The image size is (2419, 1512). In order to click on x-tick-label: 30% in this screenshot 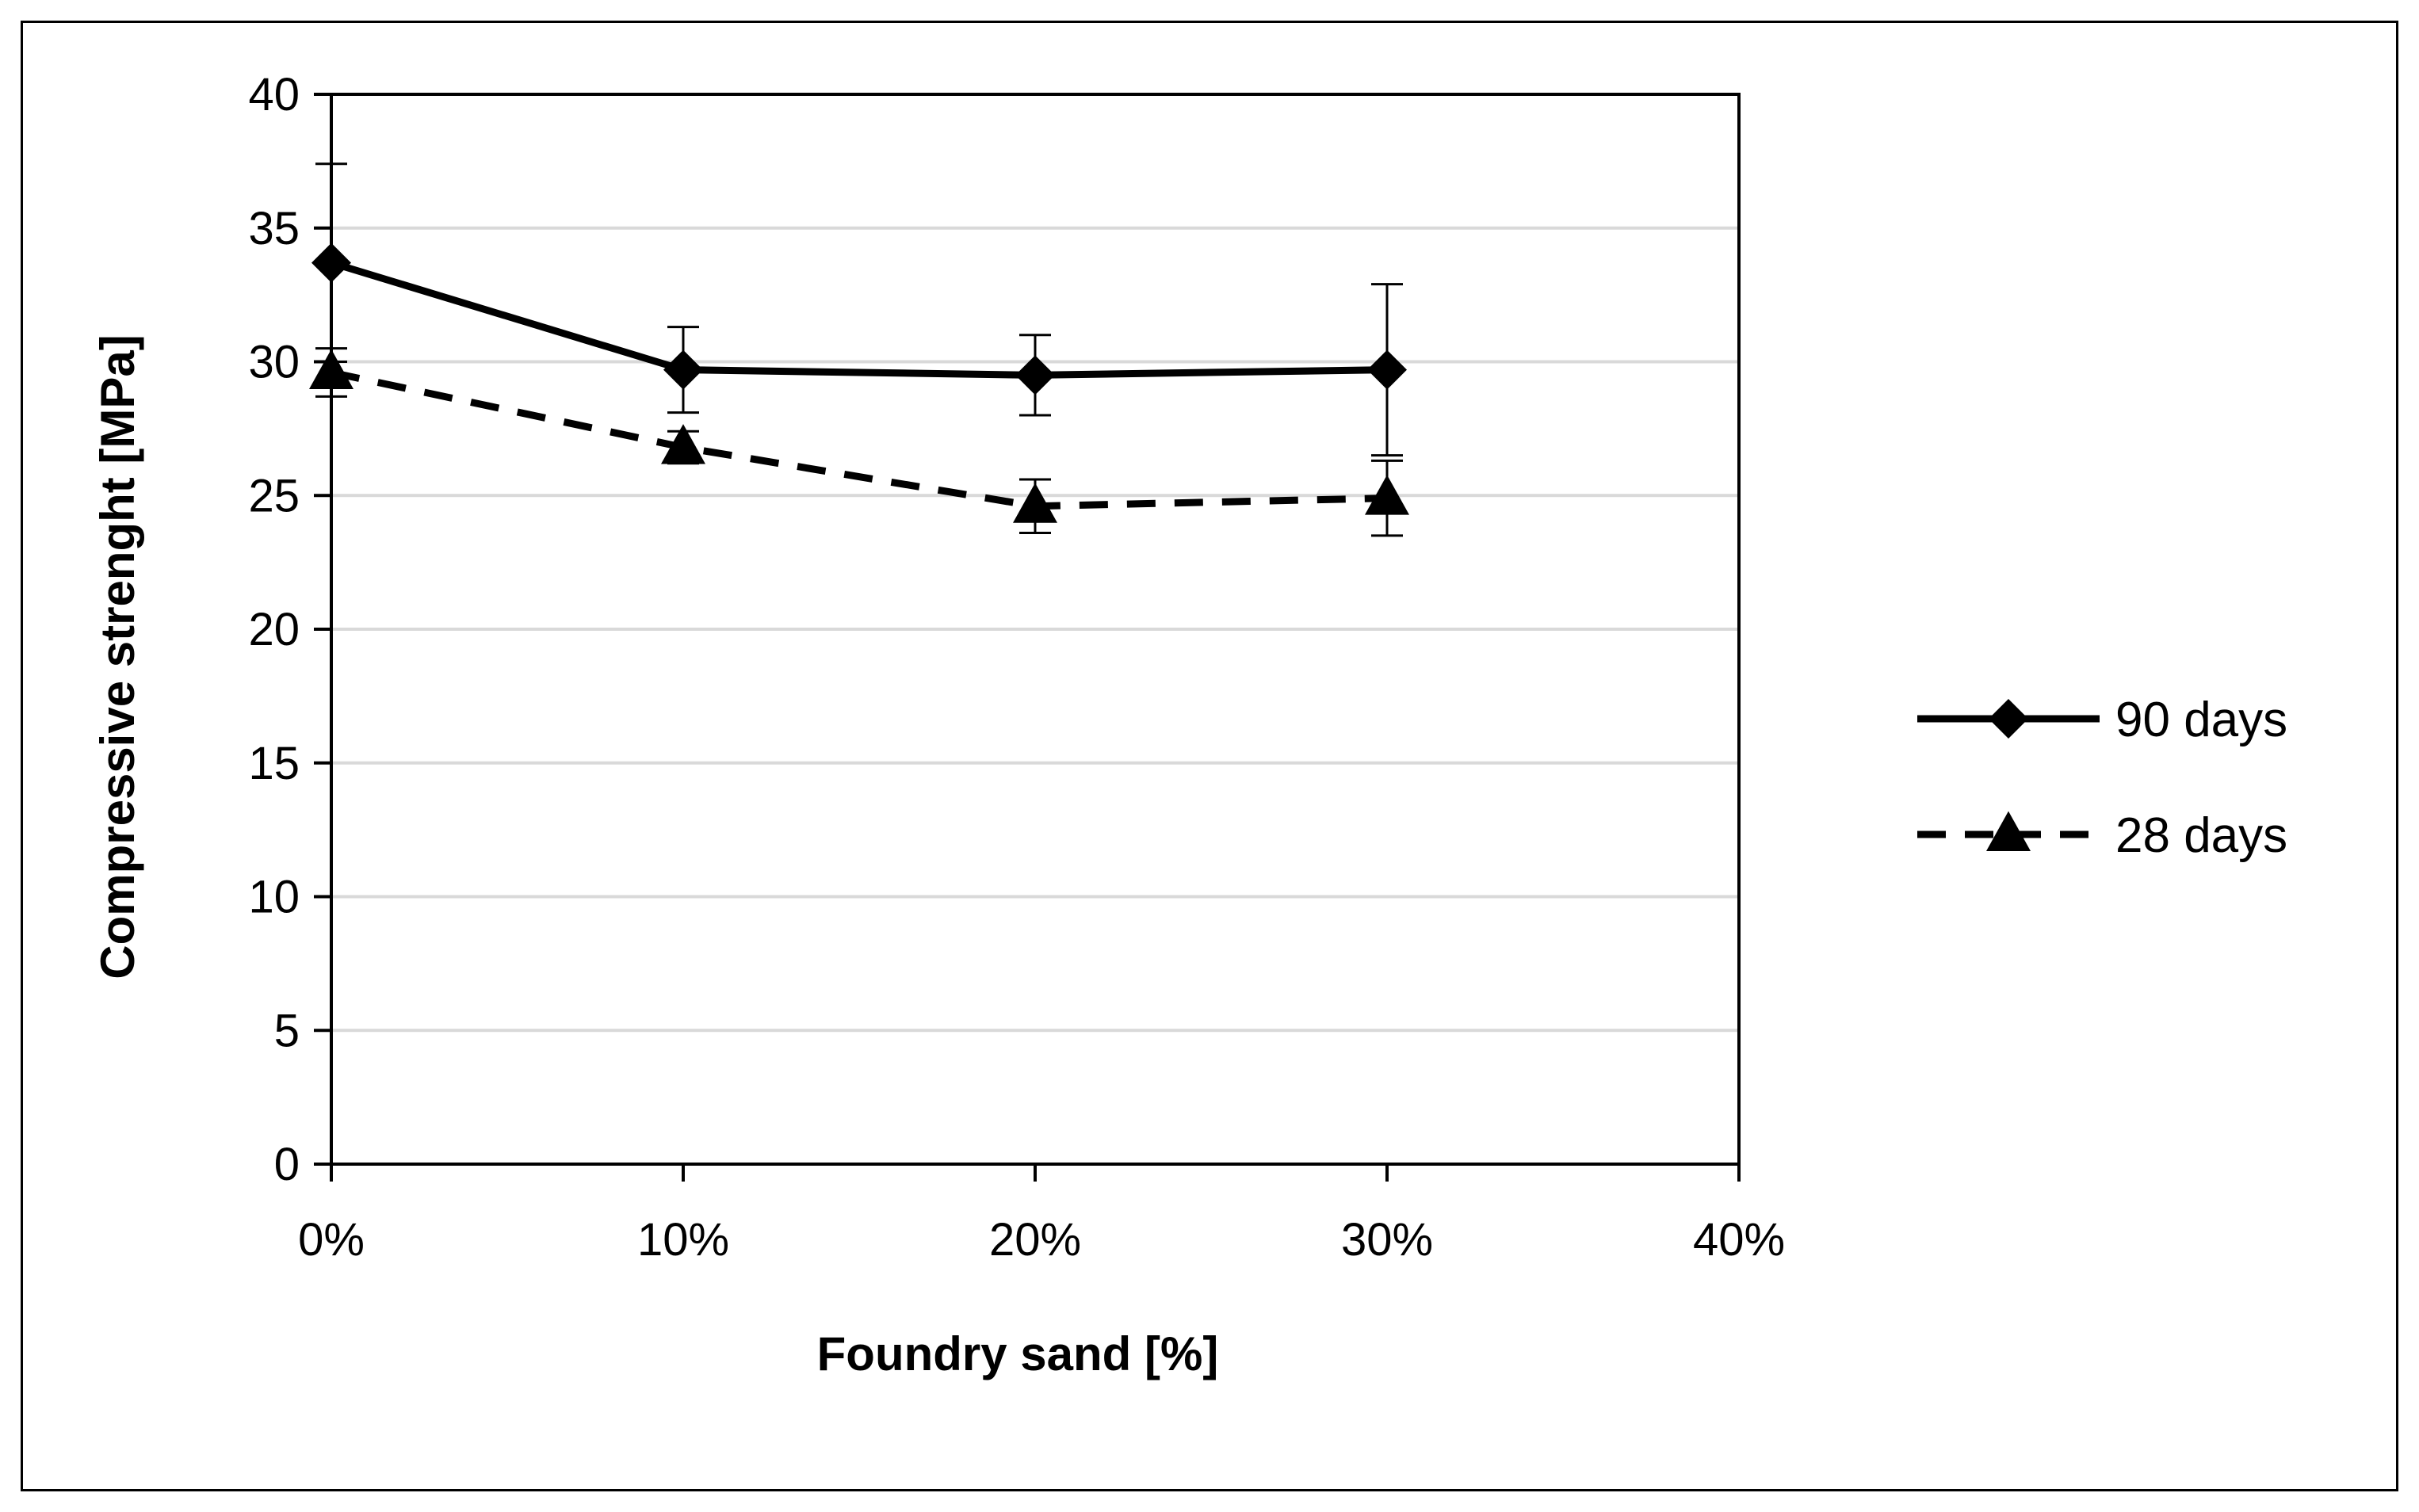, I will do `click(1387, 1240)`.